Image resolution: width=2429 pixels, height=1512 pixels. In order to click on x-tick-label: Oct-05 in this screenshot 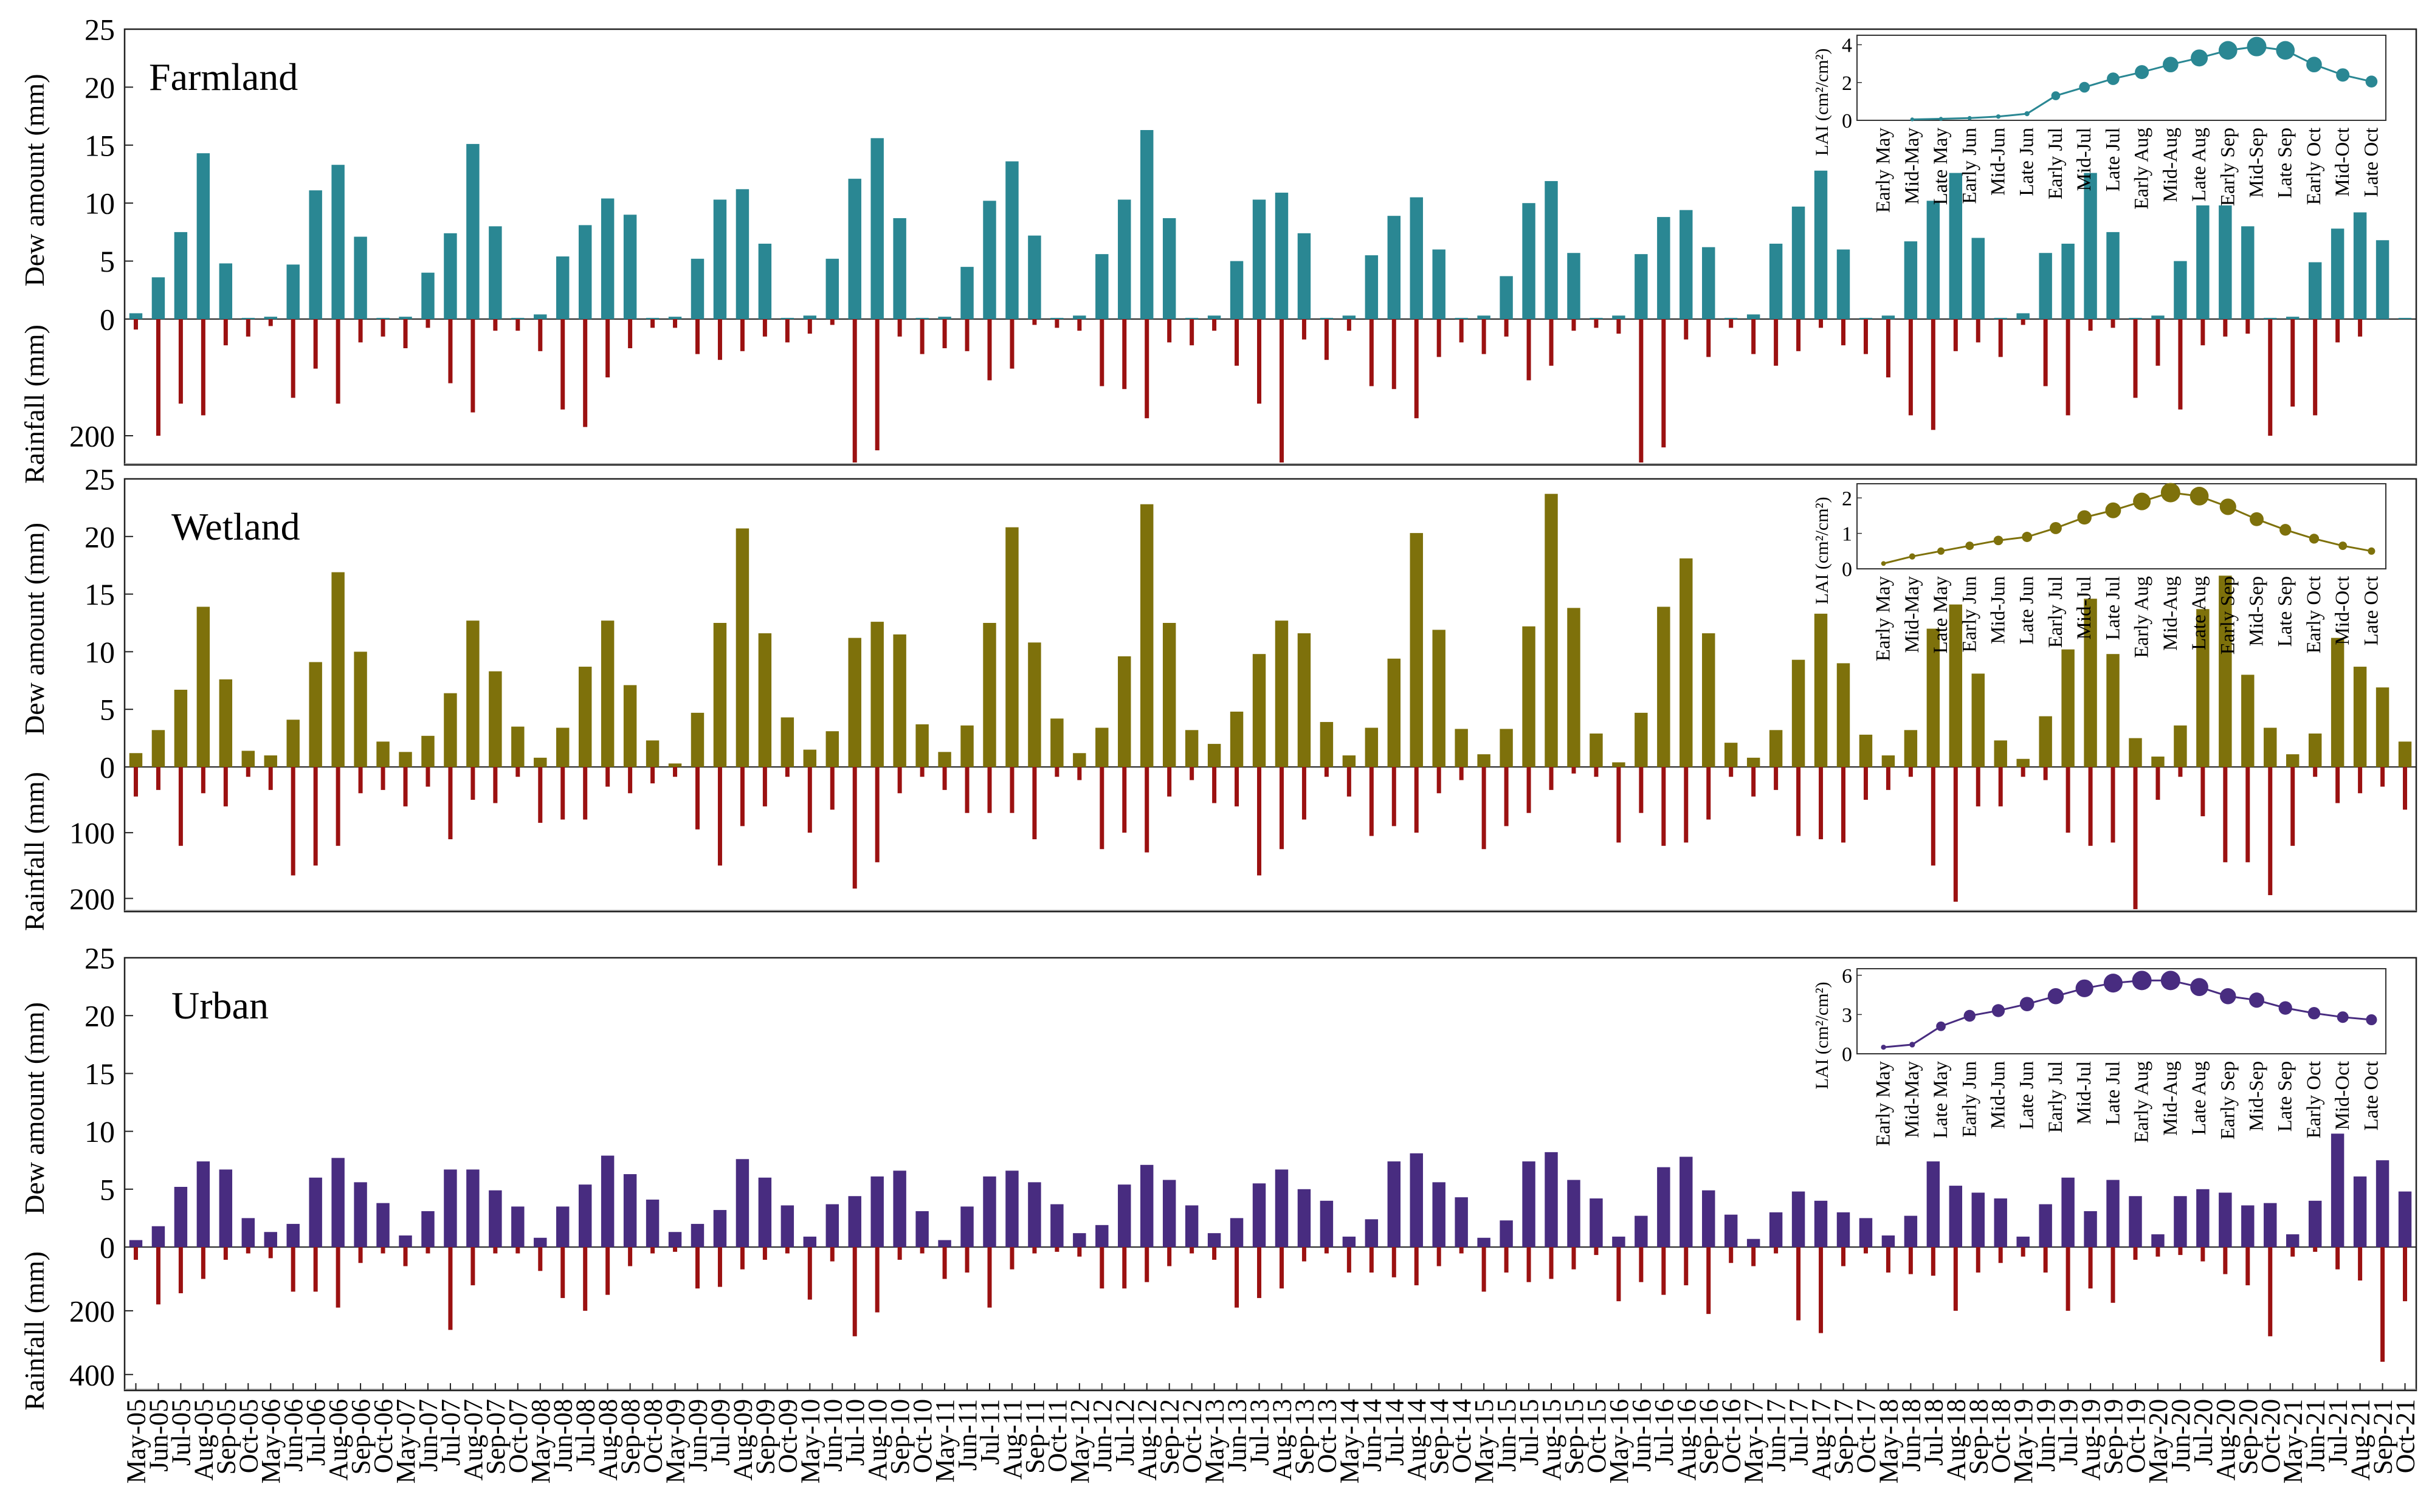, I will do `click(248, 1436)`.